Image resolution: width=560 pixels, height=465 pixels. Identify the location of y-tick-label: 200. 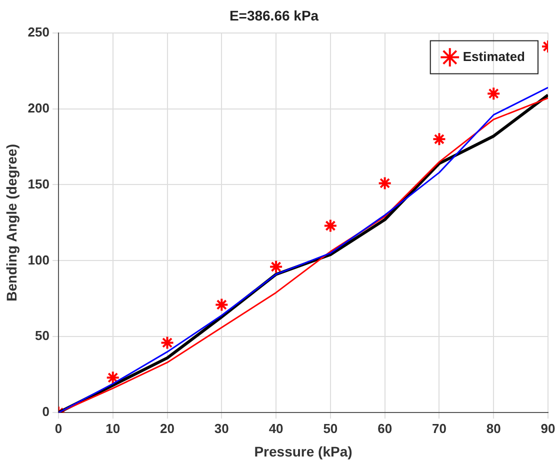
(39, 108).